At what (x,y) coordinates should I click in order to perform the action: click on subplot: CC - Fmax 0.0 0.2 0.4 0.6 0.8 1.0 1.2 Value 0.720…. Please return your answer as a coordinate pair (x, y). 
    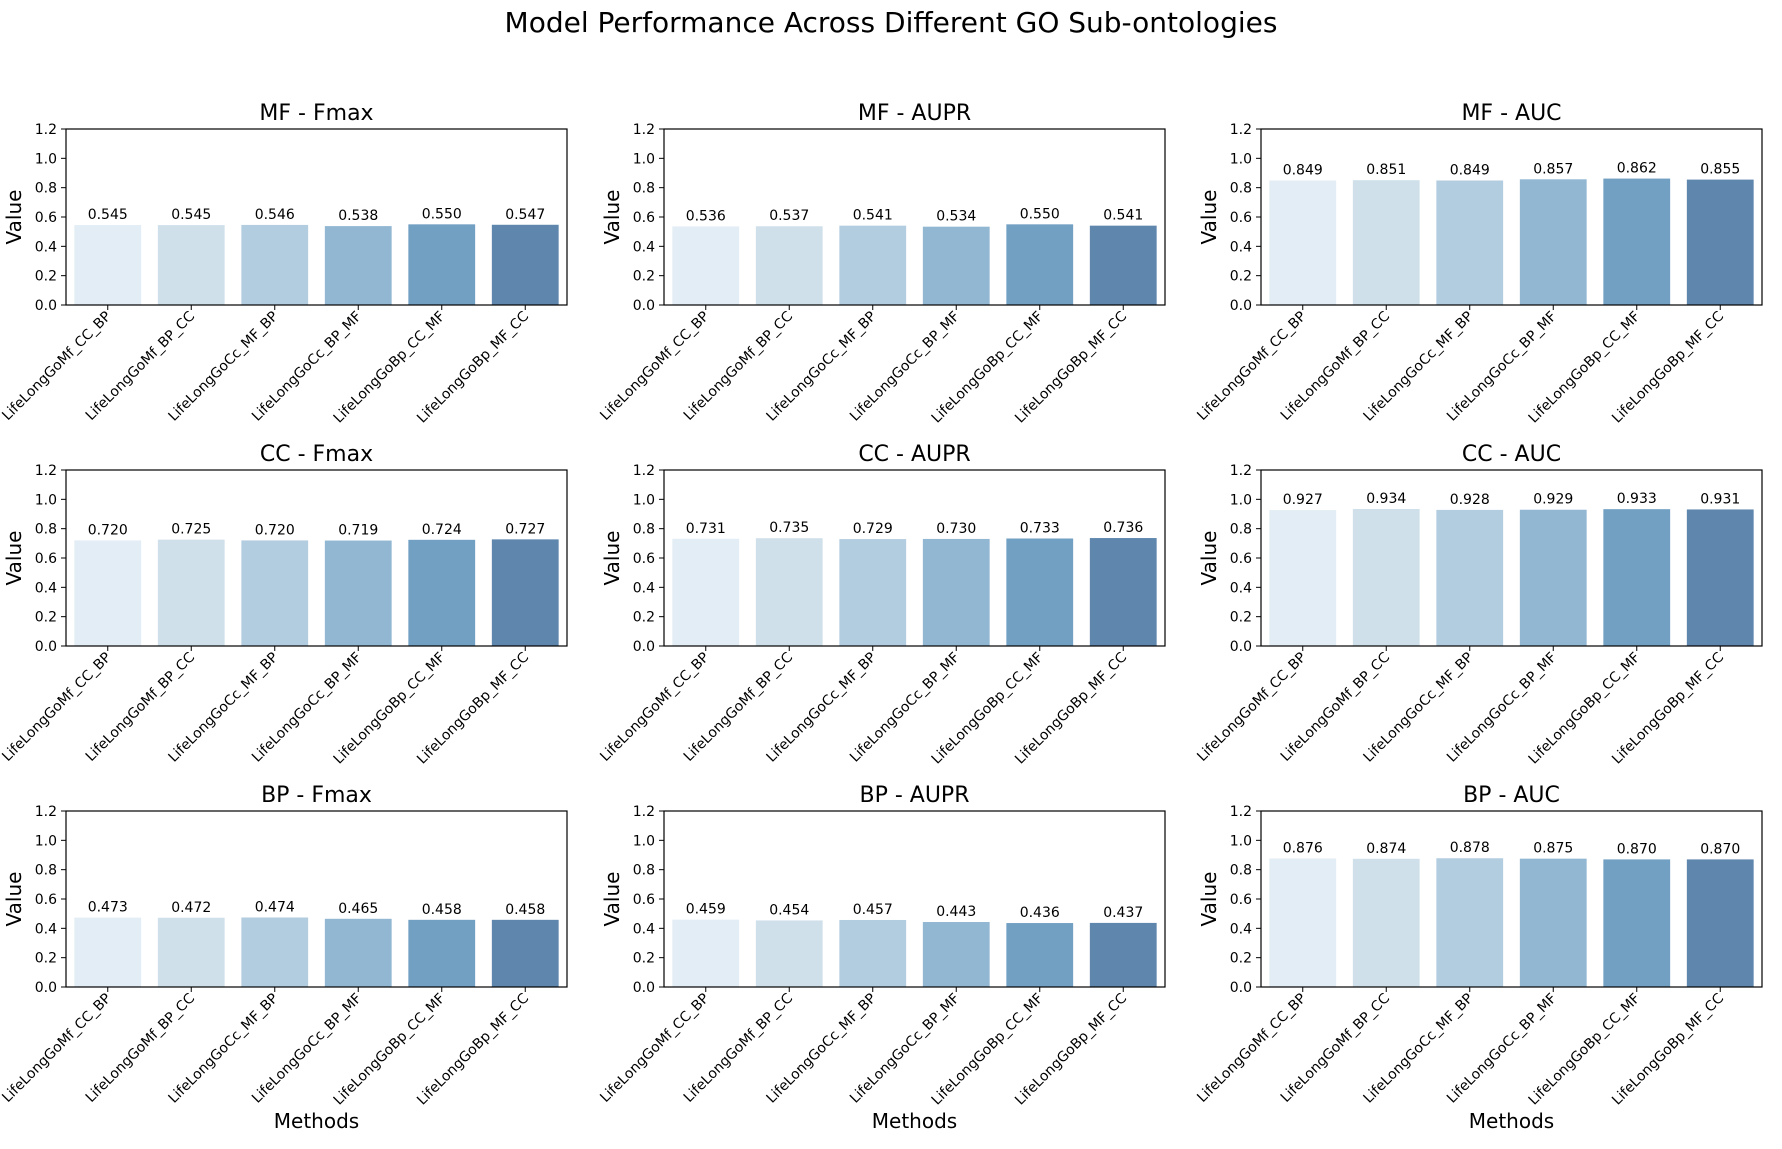
    Looking at the image, I should click on (284, 604).